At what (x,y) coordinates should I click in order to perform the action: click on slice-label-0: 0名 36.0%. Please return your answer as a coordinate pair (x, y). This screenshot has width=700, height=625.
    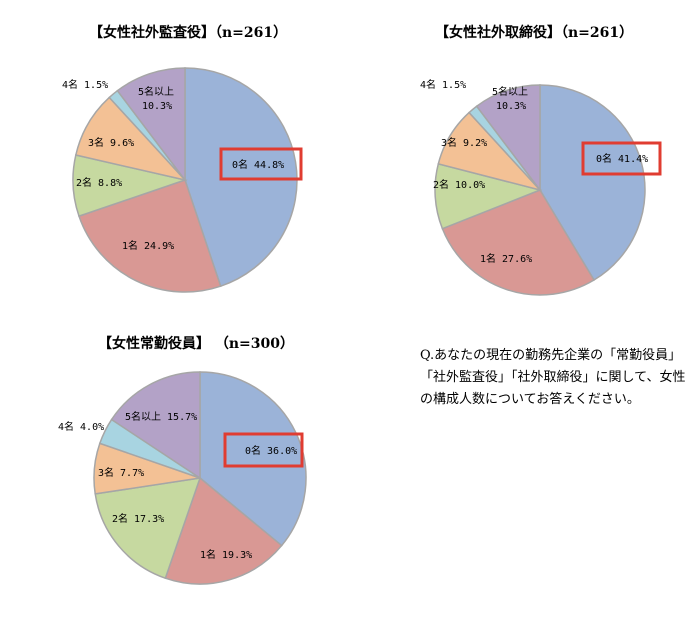
    Looking at the image, I should click on (271, 450).